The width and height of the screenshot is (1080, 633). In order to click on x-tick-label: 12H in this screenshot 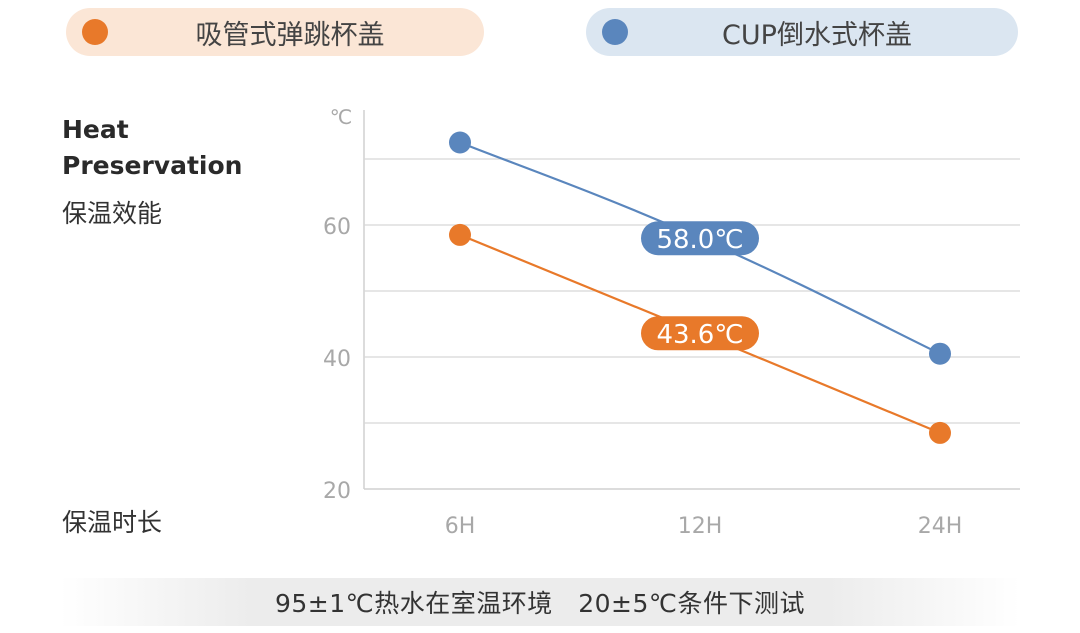, I will do `click(700, 526)`.